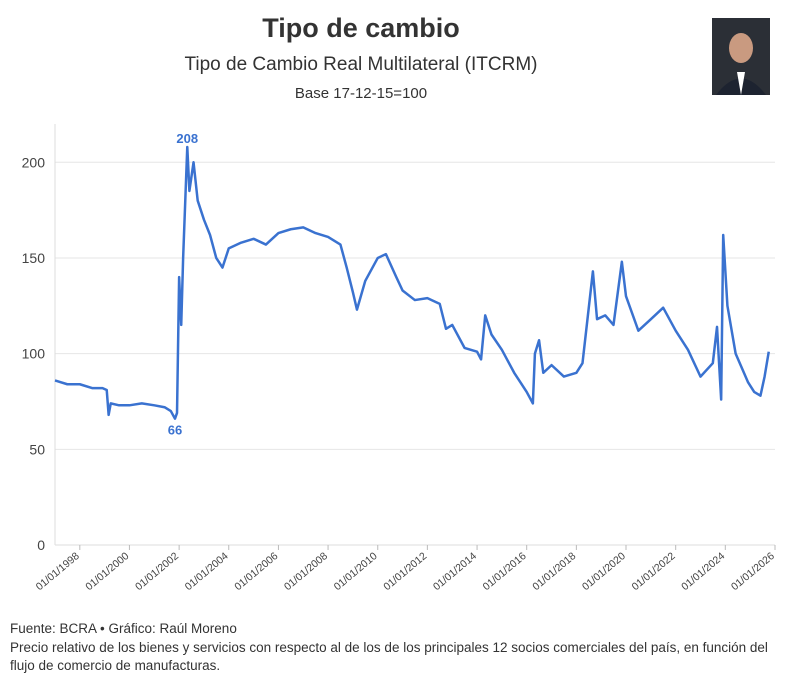 The width and height of the screenshot is (794, 685). Describe the element at coordinates (356, 571) in the screenshot. I see `x-tick-label: 01/01/2010` at that location.